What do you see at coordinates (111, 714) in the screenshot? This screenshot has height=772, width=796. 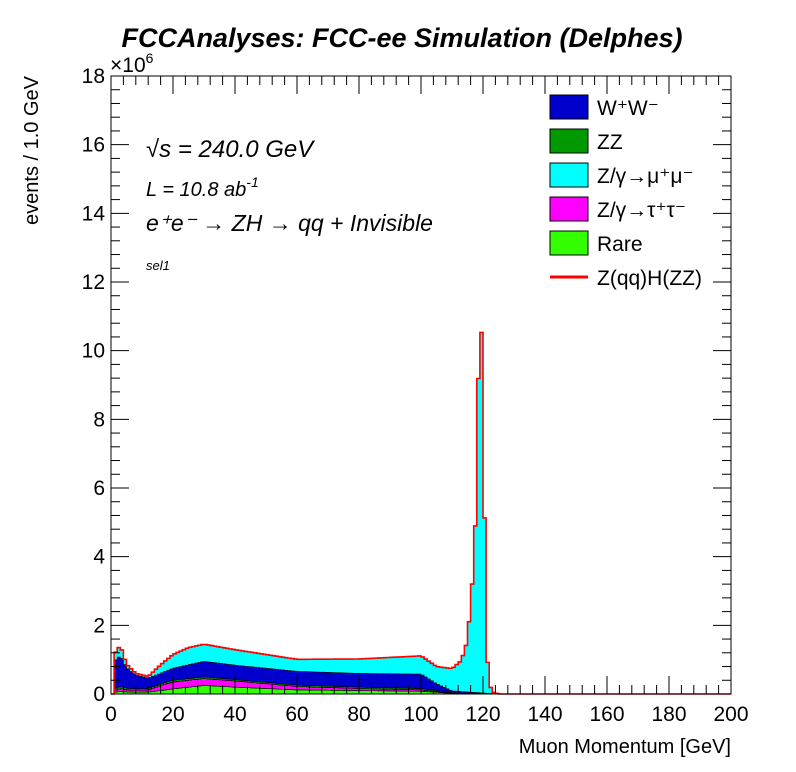 I see `x-tick-label: 0` at bounding box center [111, 714].